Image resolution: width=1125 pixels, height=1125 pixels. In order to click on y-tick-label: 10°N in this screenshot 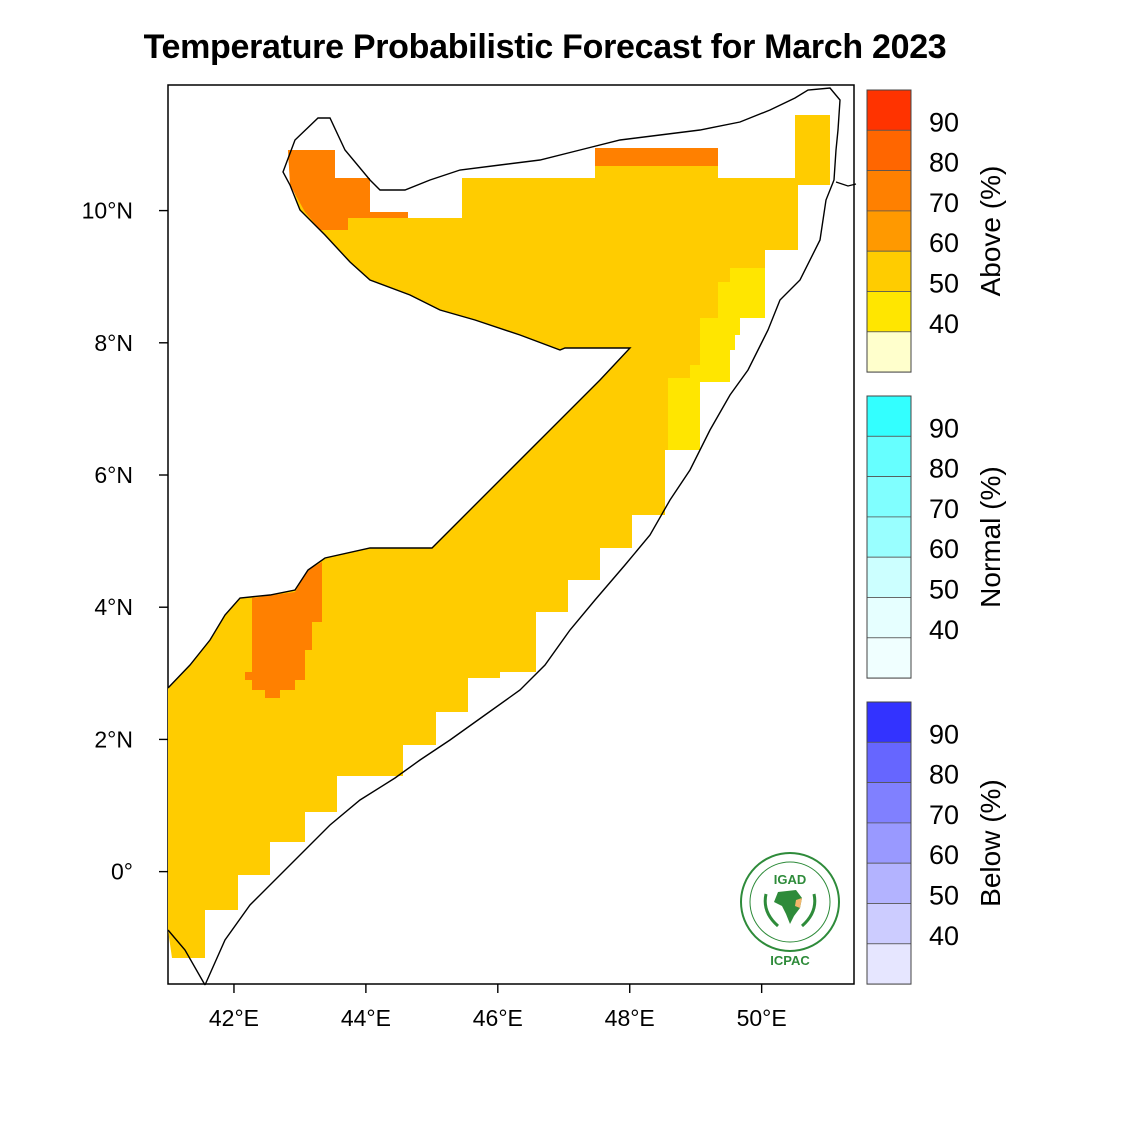, I will do `click(107, 211)`.